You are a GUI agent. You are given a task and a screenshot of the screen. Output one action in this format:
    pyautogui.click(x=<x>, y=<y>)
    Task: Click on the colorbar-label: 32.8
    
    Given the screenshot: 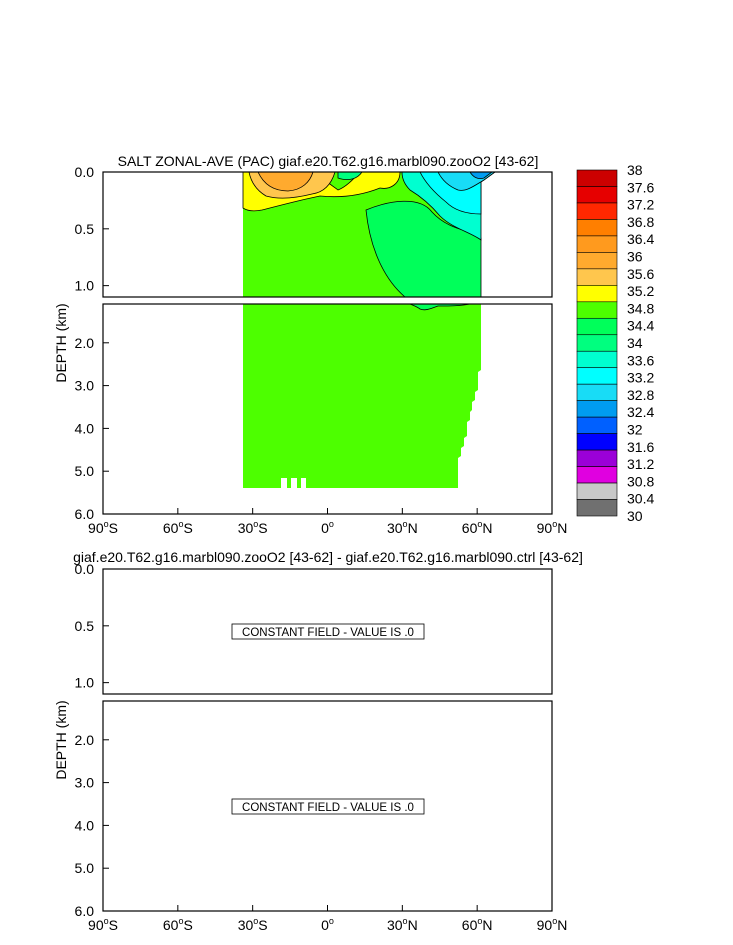 What is the action you would take?
    pyautogui.click(x=640, y=395)
    